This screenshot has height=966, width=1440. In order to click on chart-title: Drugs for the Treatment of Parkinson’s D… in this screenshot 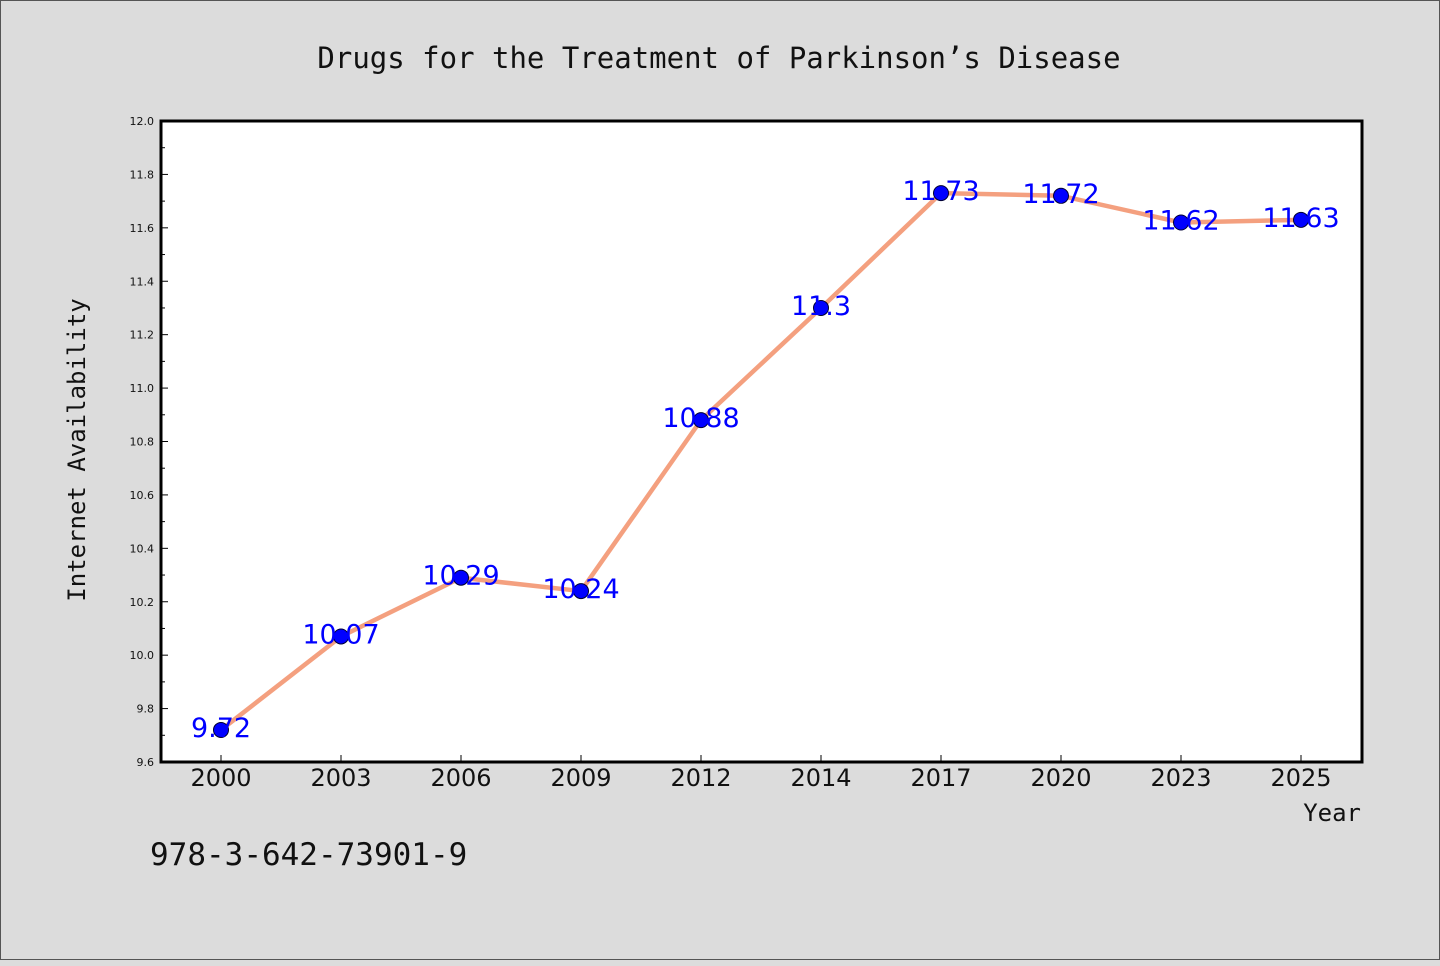, I will do `click(718, 58)`.